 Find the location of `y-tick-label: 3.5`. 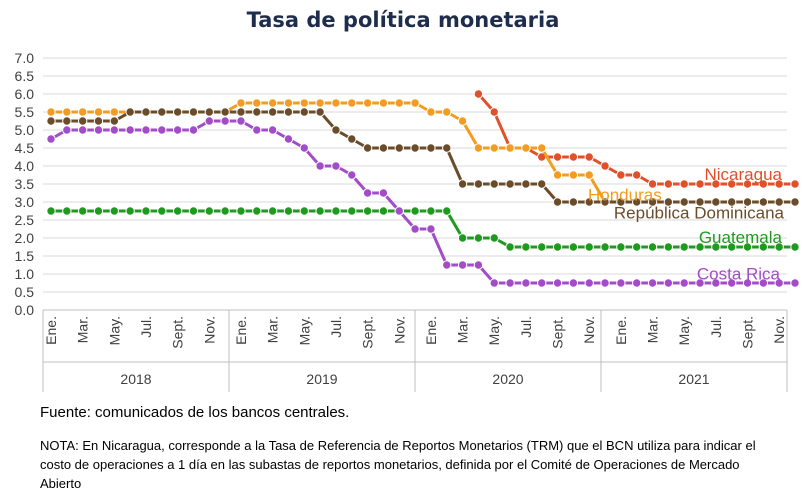

y-tick-label: 3.5 is located at coordinates (25, 184).